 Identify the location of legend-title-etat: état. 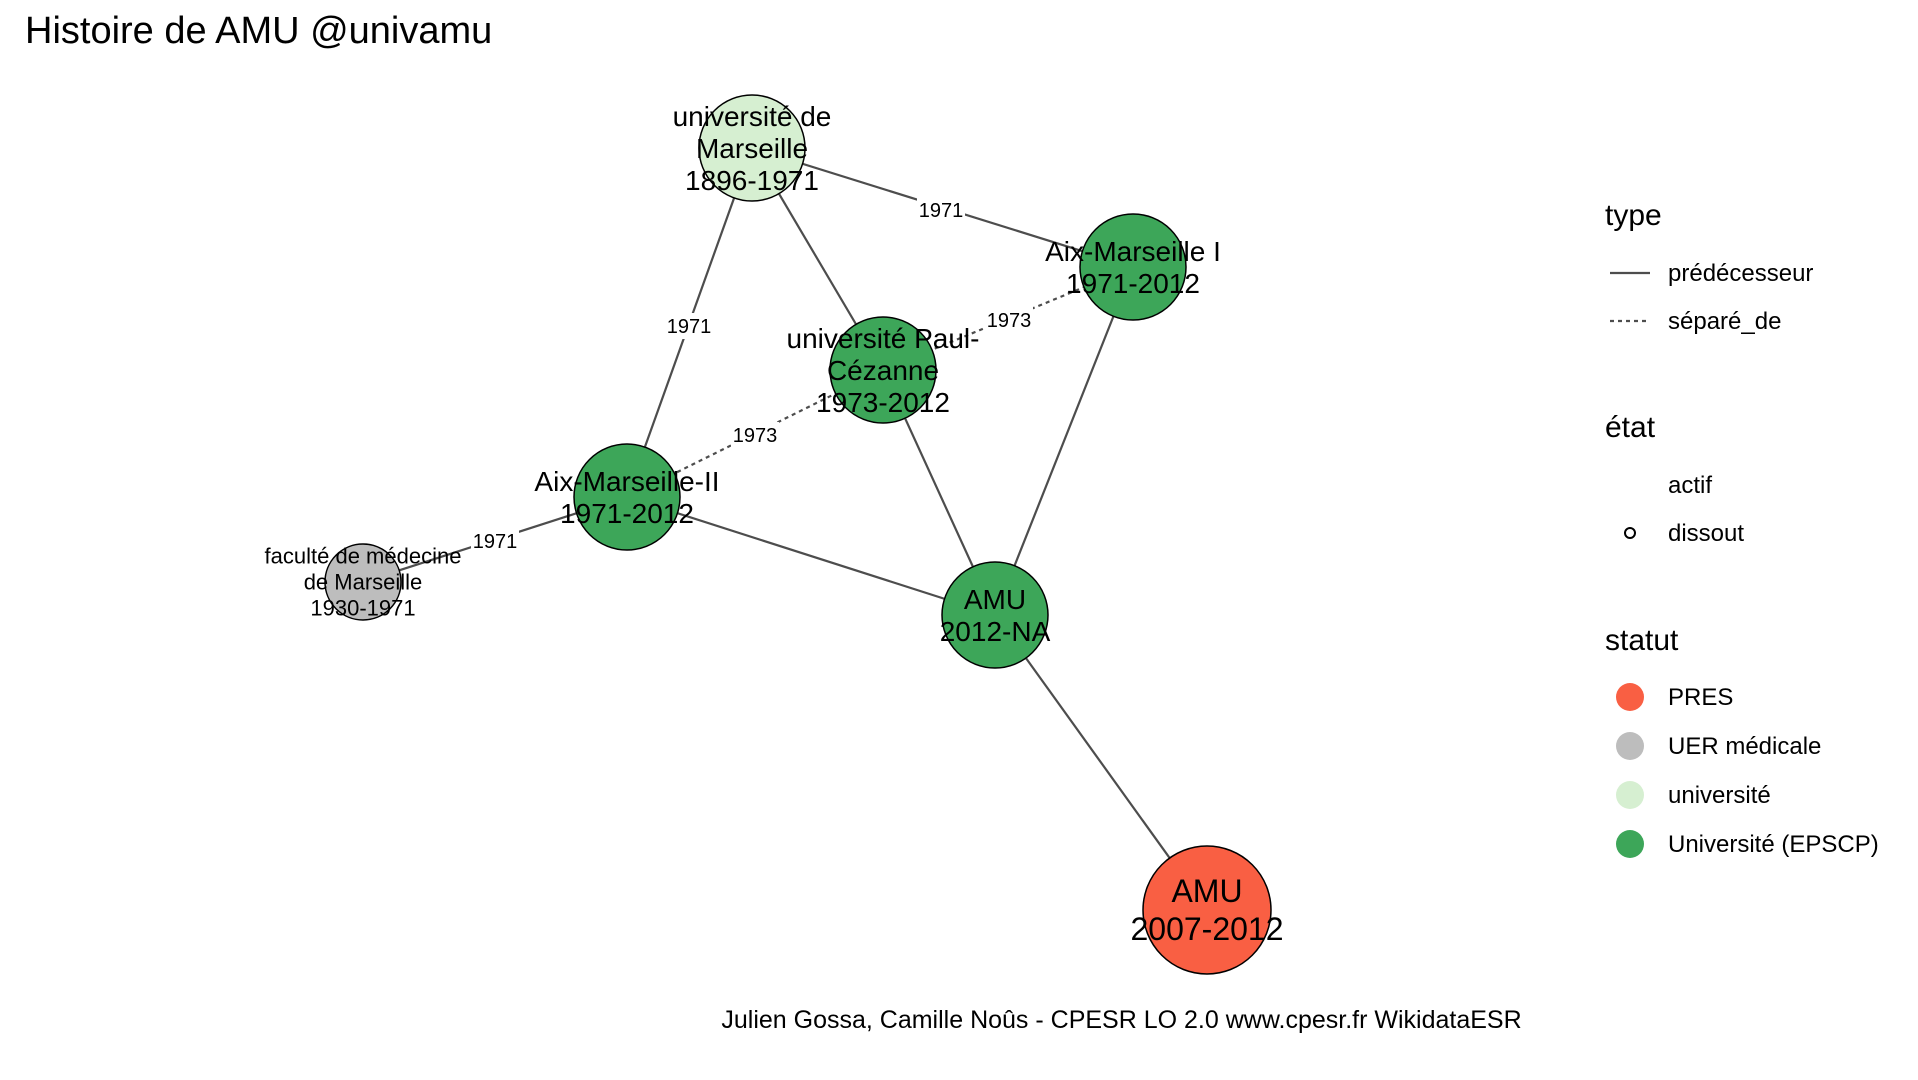
(1630, 427).